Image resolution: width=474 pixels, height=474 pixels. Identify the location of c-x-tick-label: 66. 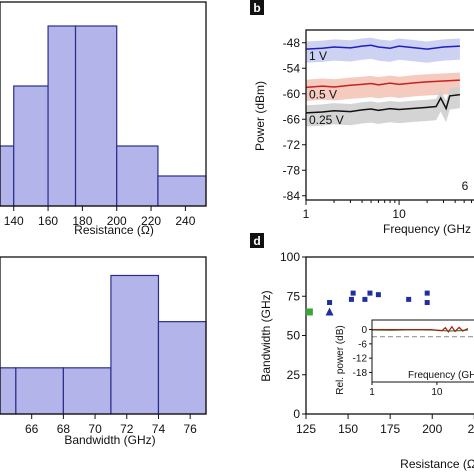
(32, 429).